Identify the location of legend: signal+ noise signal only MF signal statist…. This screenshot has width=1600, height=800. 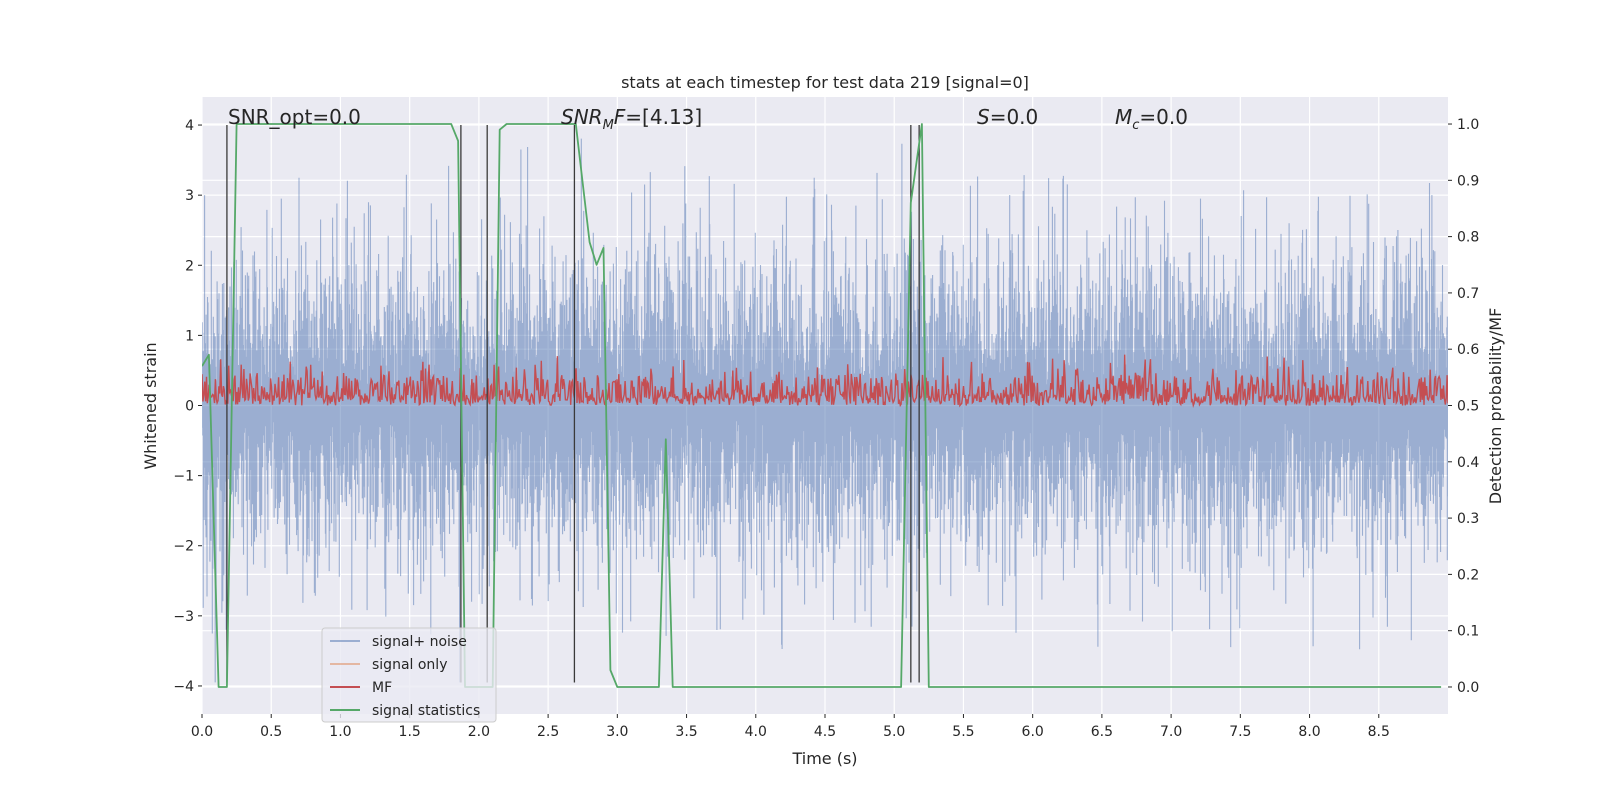
(409, 675).